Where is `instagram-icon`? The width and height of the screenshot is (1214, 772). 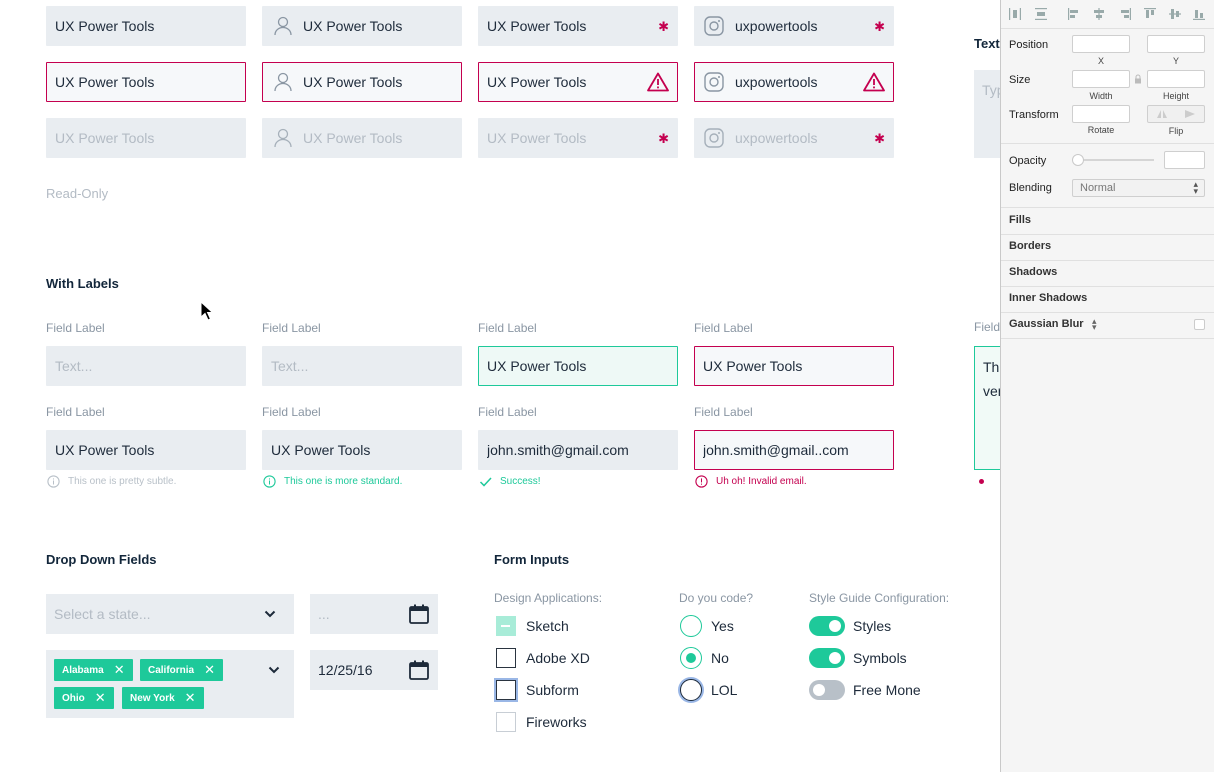
instagram-icon is located at coordinates (714, 26).